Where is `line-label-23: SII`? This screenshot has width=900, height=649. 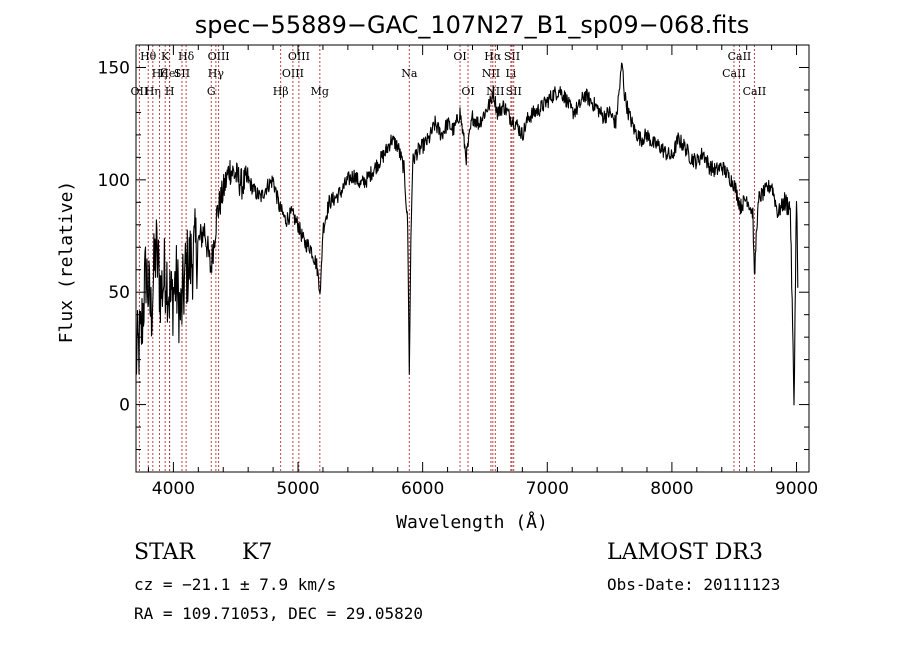
line-label-23: SII is located at coordinates (512, 56).